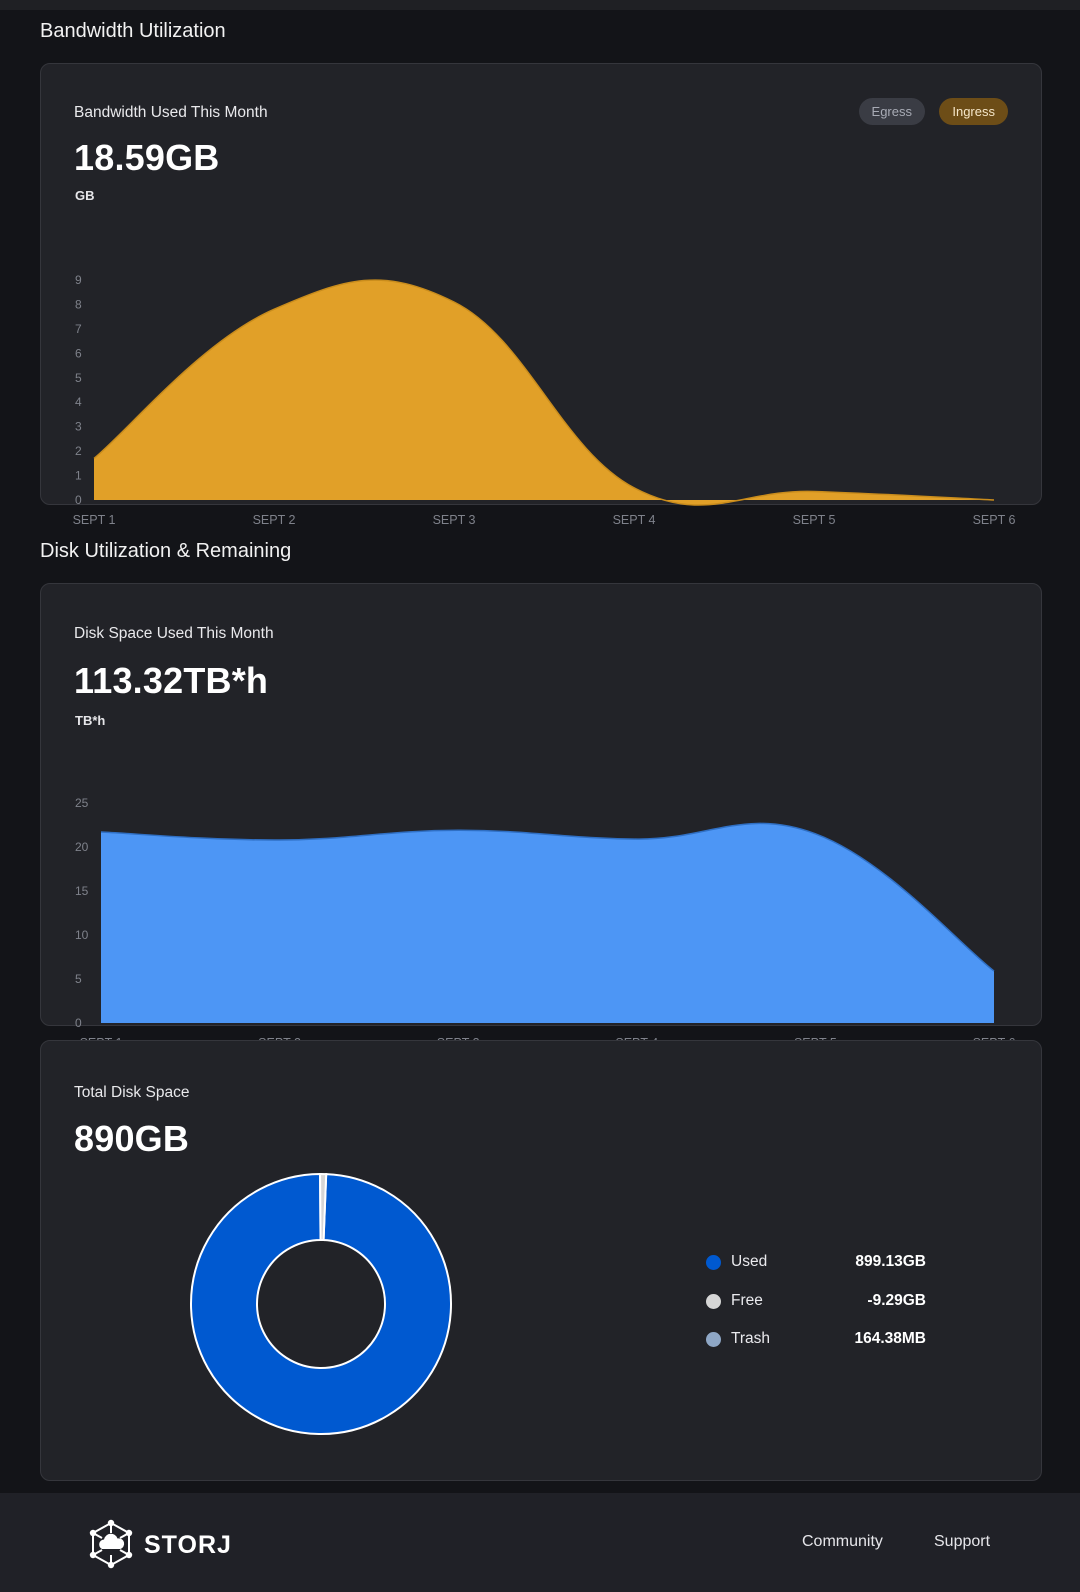  I want to click on donut-slice-used, so click(321, 1303).